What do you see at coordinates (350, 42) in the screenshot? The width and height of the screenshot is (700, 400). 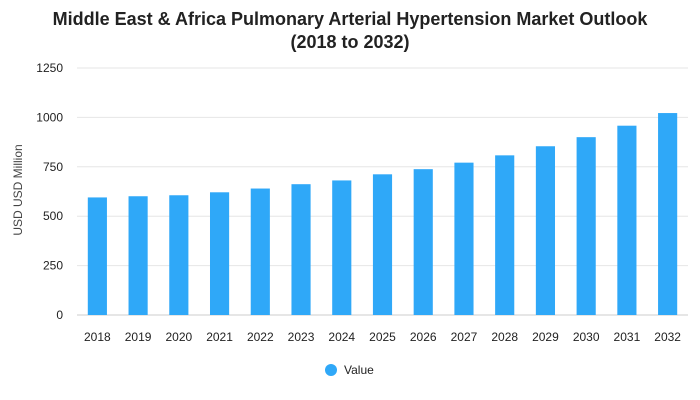 I see `chart-title-line-2: (2018 to 2032)` at bounding box center [350, 42].